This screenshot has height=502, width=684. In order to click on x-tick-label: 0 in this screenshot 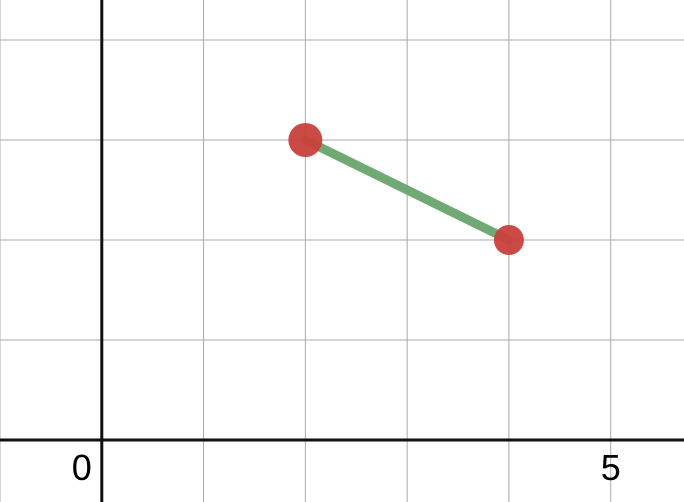, I will do `click(82, 467)`.